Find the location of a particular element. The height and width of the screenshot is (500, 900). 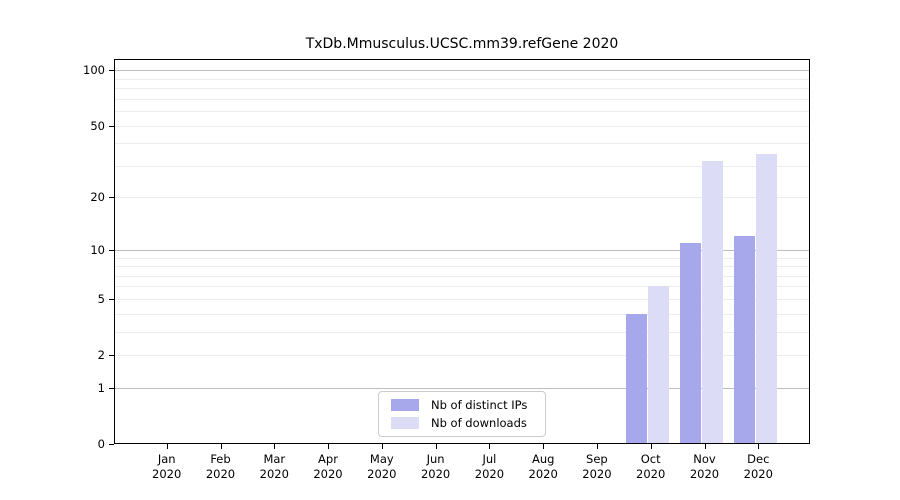

y-tick-label: 1 is located at coordinates (101, 387).